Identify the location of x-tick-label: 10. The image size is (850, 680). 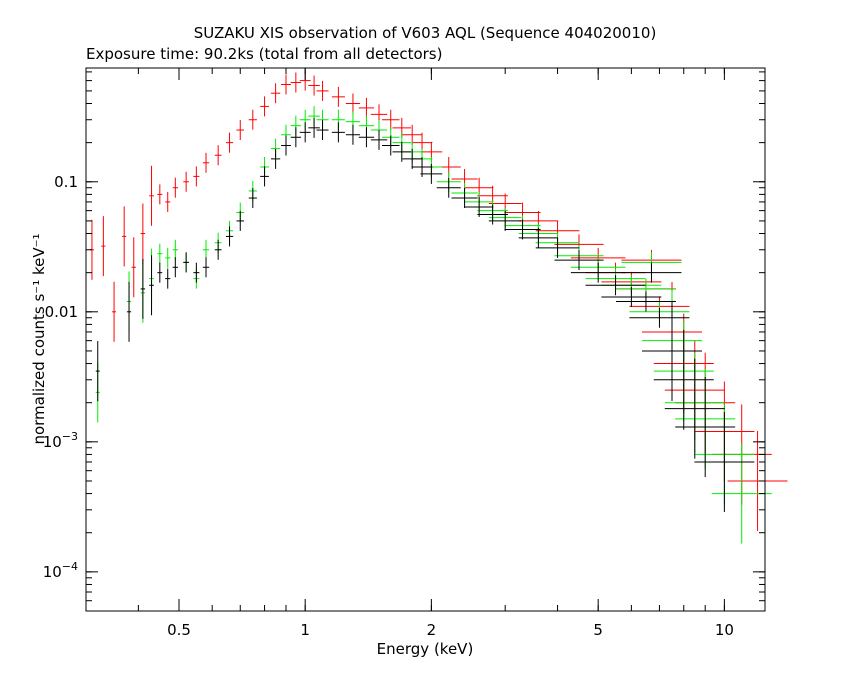
(724, 630).